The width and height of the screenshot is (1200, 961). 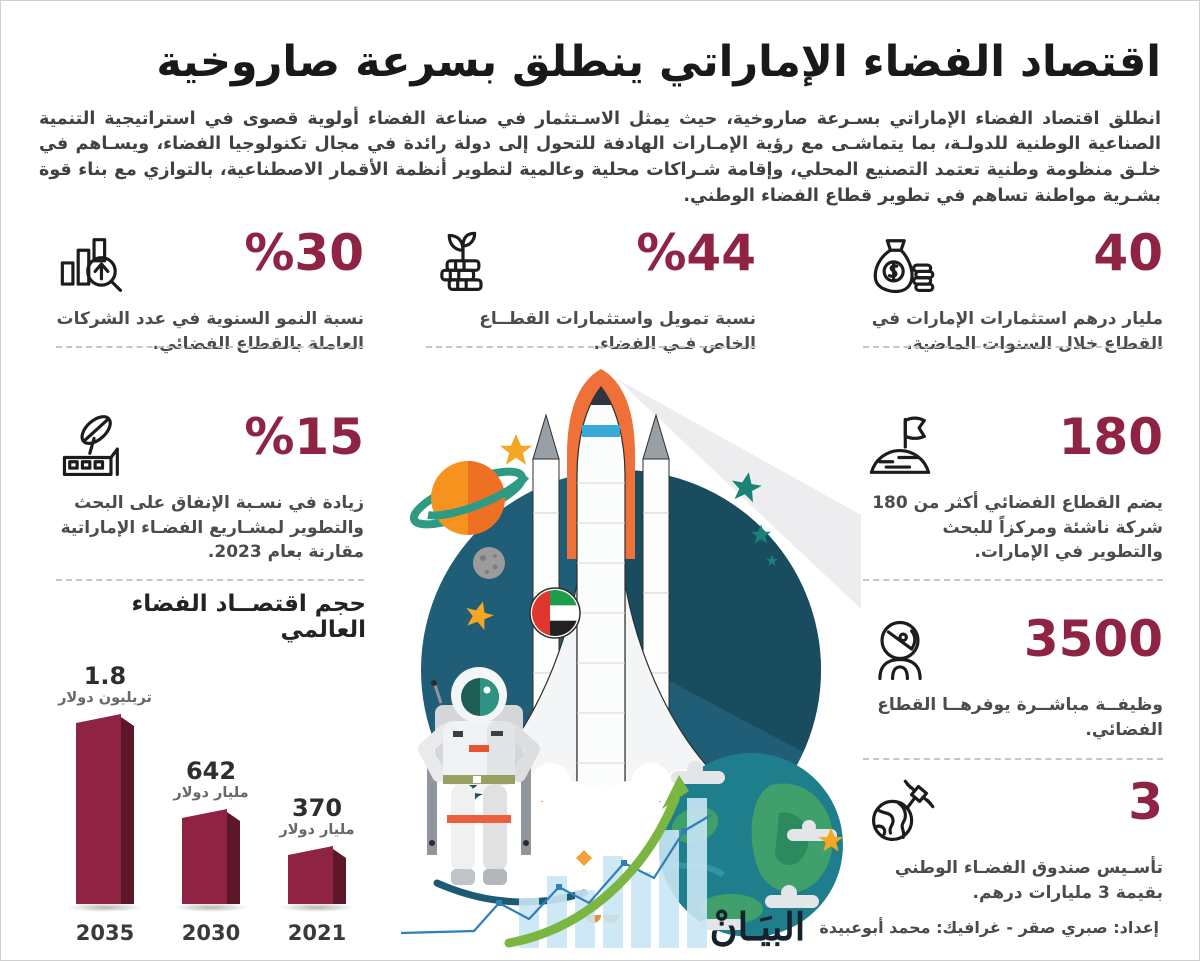 What do you see at coordinates (489, 563) in the screenshot?
I see `moon` at bounding box center [489, 563].